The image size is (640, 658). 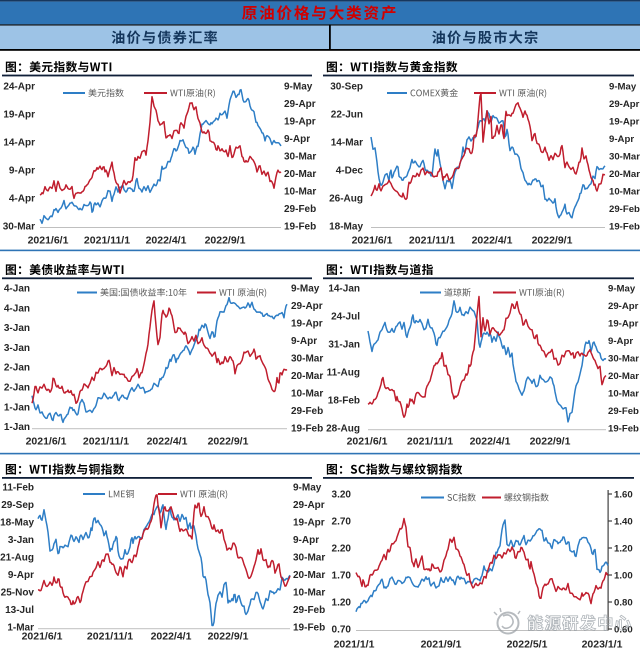 What do you see at coordinates (345, 317) in the screenshot?
I see `svg-text: 24-Jul` at bounding box center [345, 317].